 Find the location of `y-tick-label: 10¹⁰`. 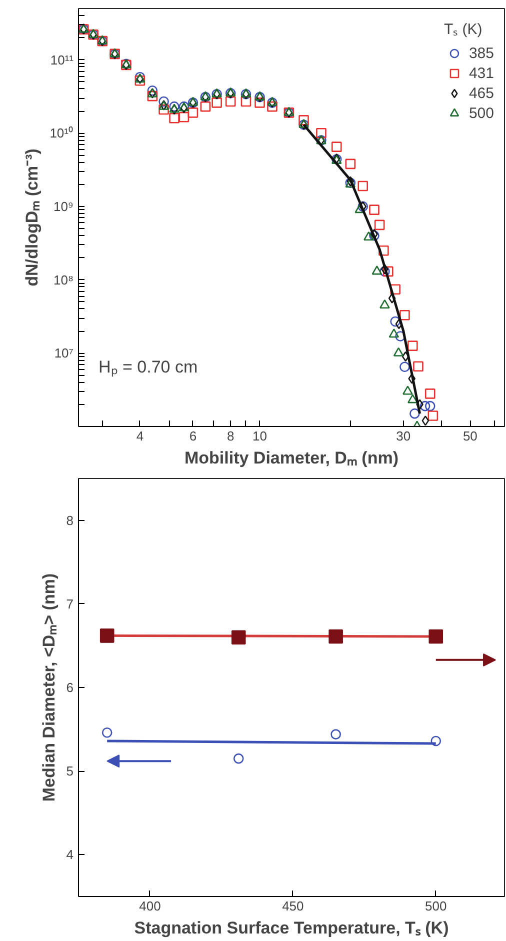

y-tick-label: 10¹⁰ is located at coordinates (62, 133).